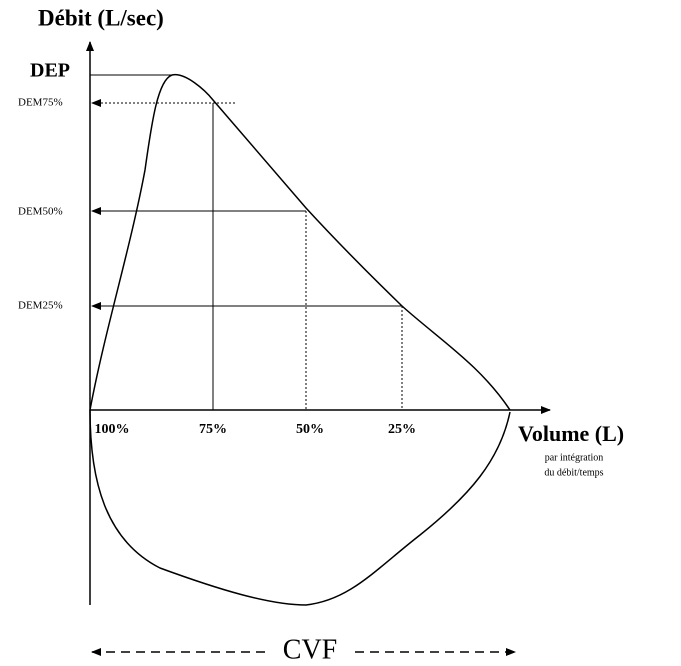 The width and height of the screenshot is (681, 666). What do you see at coordinates (40, 212) in the screenshot?
I see `dem50-label: DEM50%` at bounding box center [40, 212].